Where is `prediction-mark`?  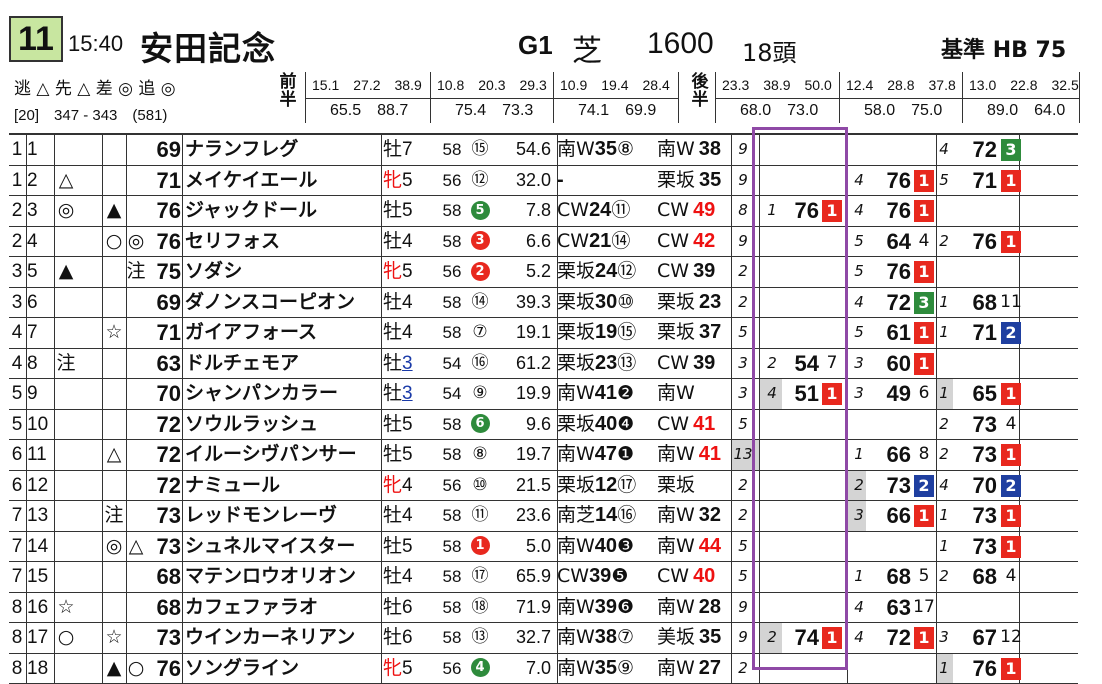
prediction-mark is located at coordinates (66, 486).